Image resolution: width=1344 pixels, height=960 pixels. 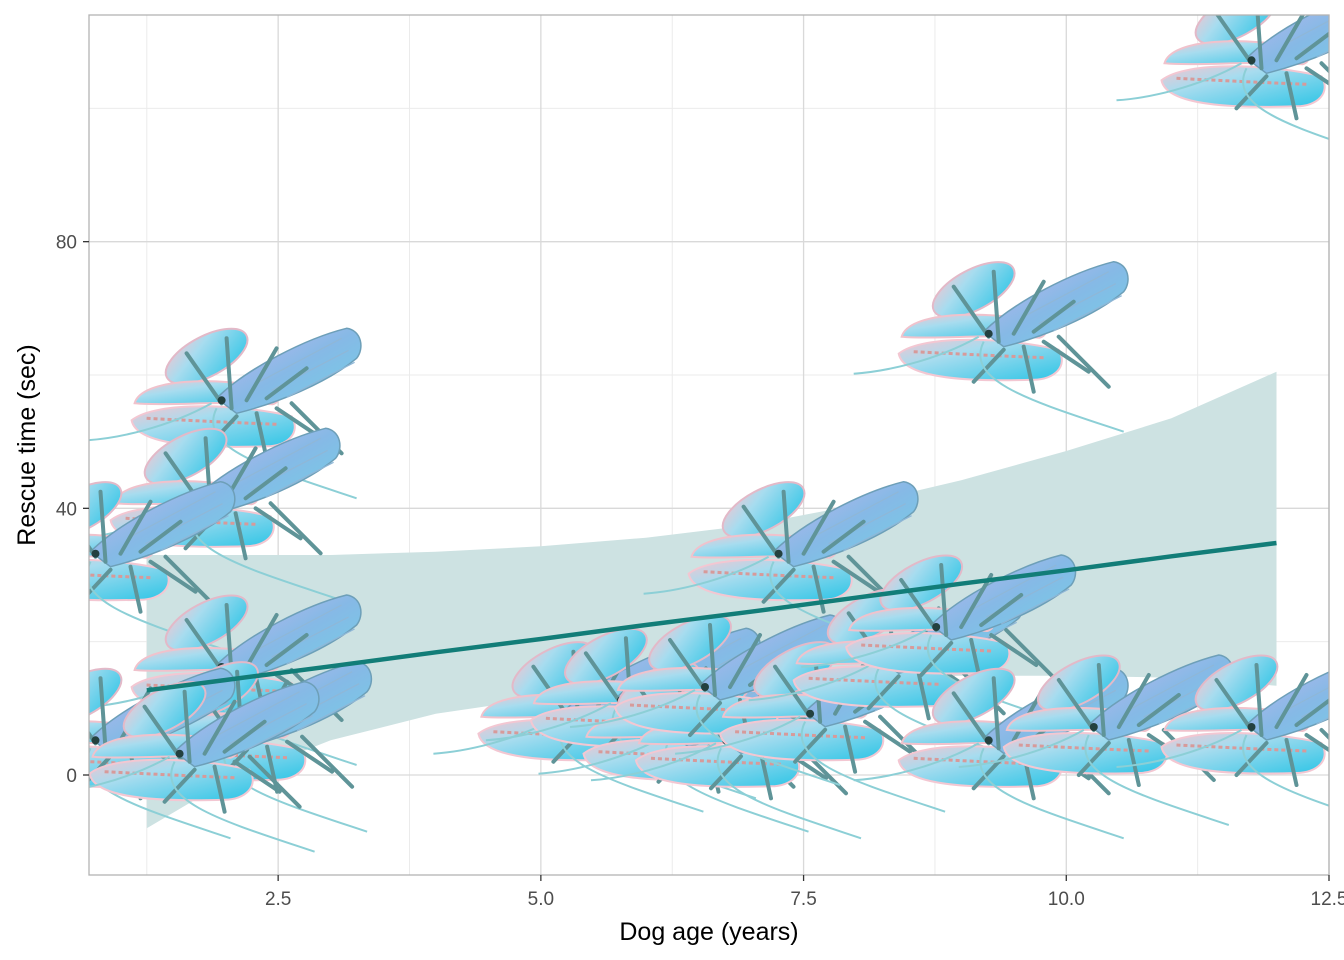 I want to click on x-axis-ticks: 2.5 5.0 7.5 10.0 12.5, so click(x=804, y=892).